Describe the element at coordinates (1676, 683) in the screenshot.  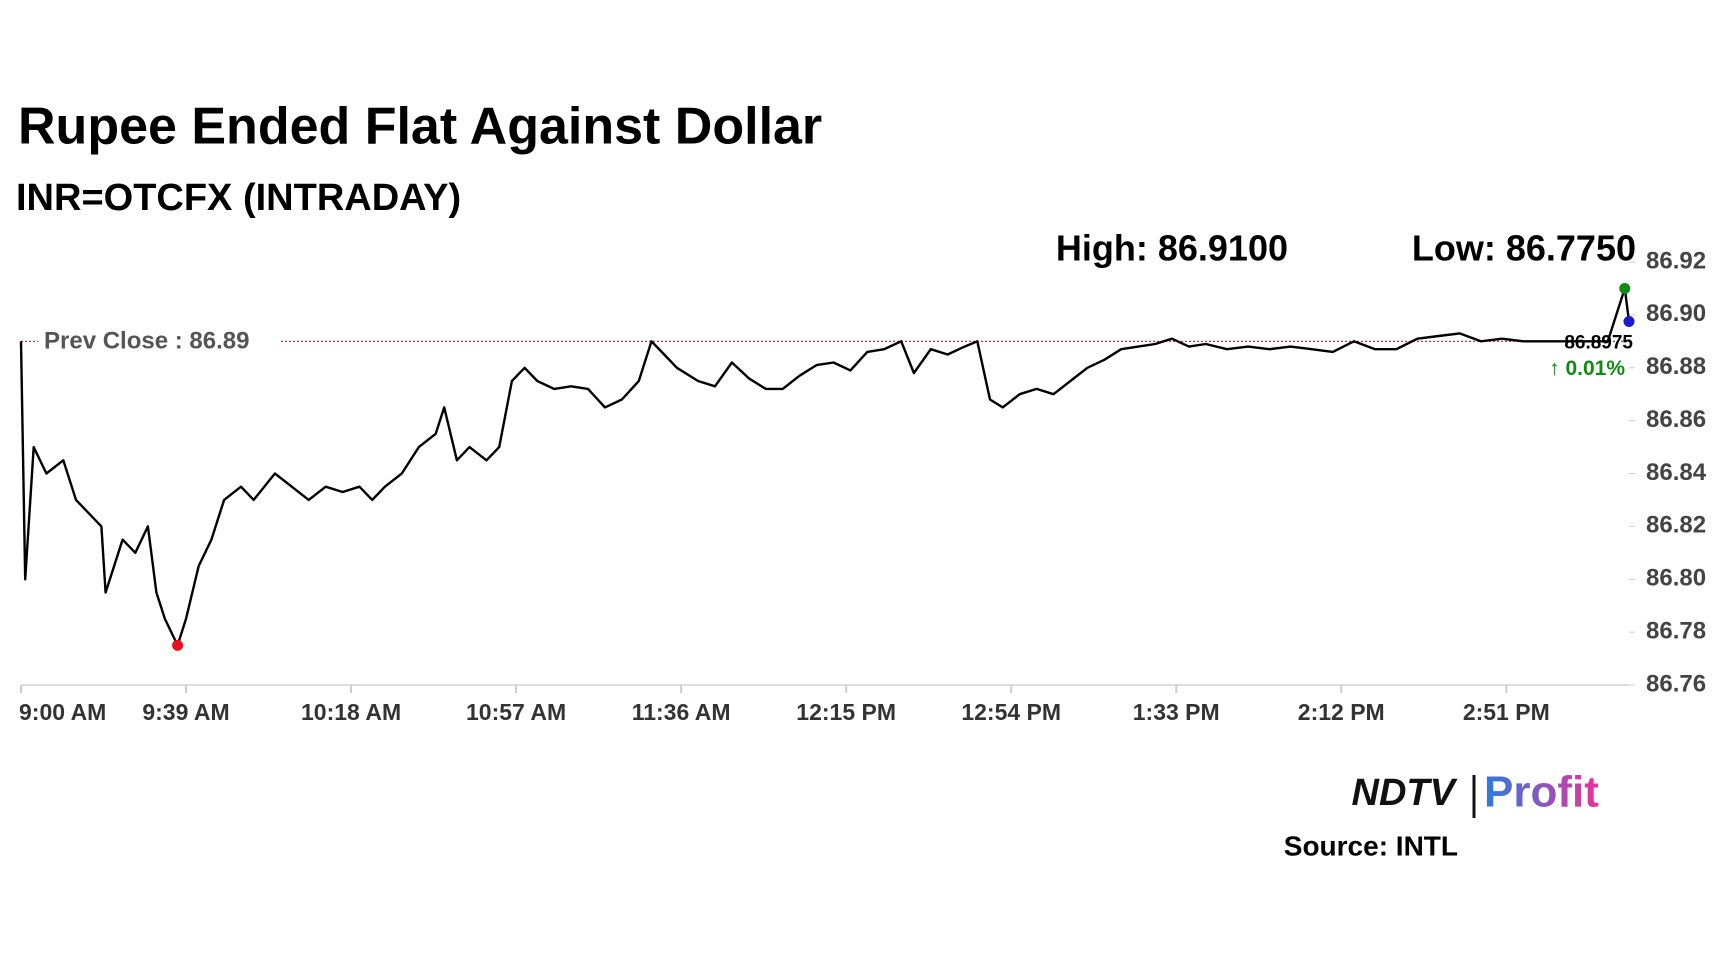
I see `y-tick-label: 86.76` at that location.